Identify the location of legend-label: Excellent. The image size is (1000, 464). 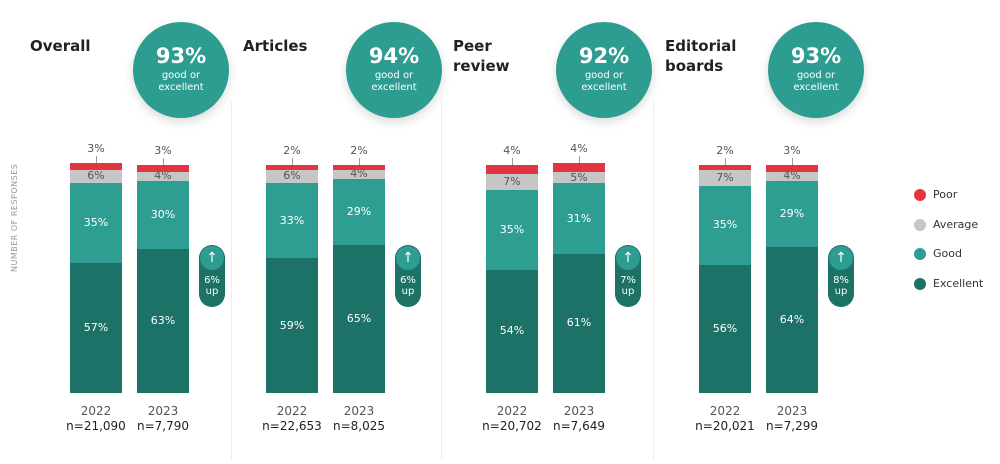
(958, 283).